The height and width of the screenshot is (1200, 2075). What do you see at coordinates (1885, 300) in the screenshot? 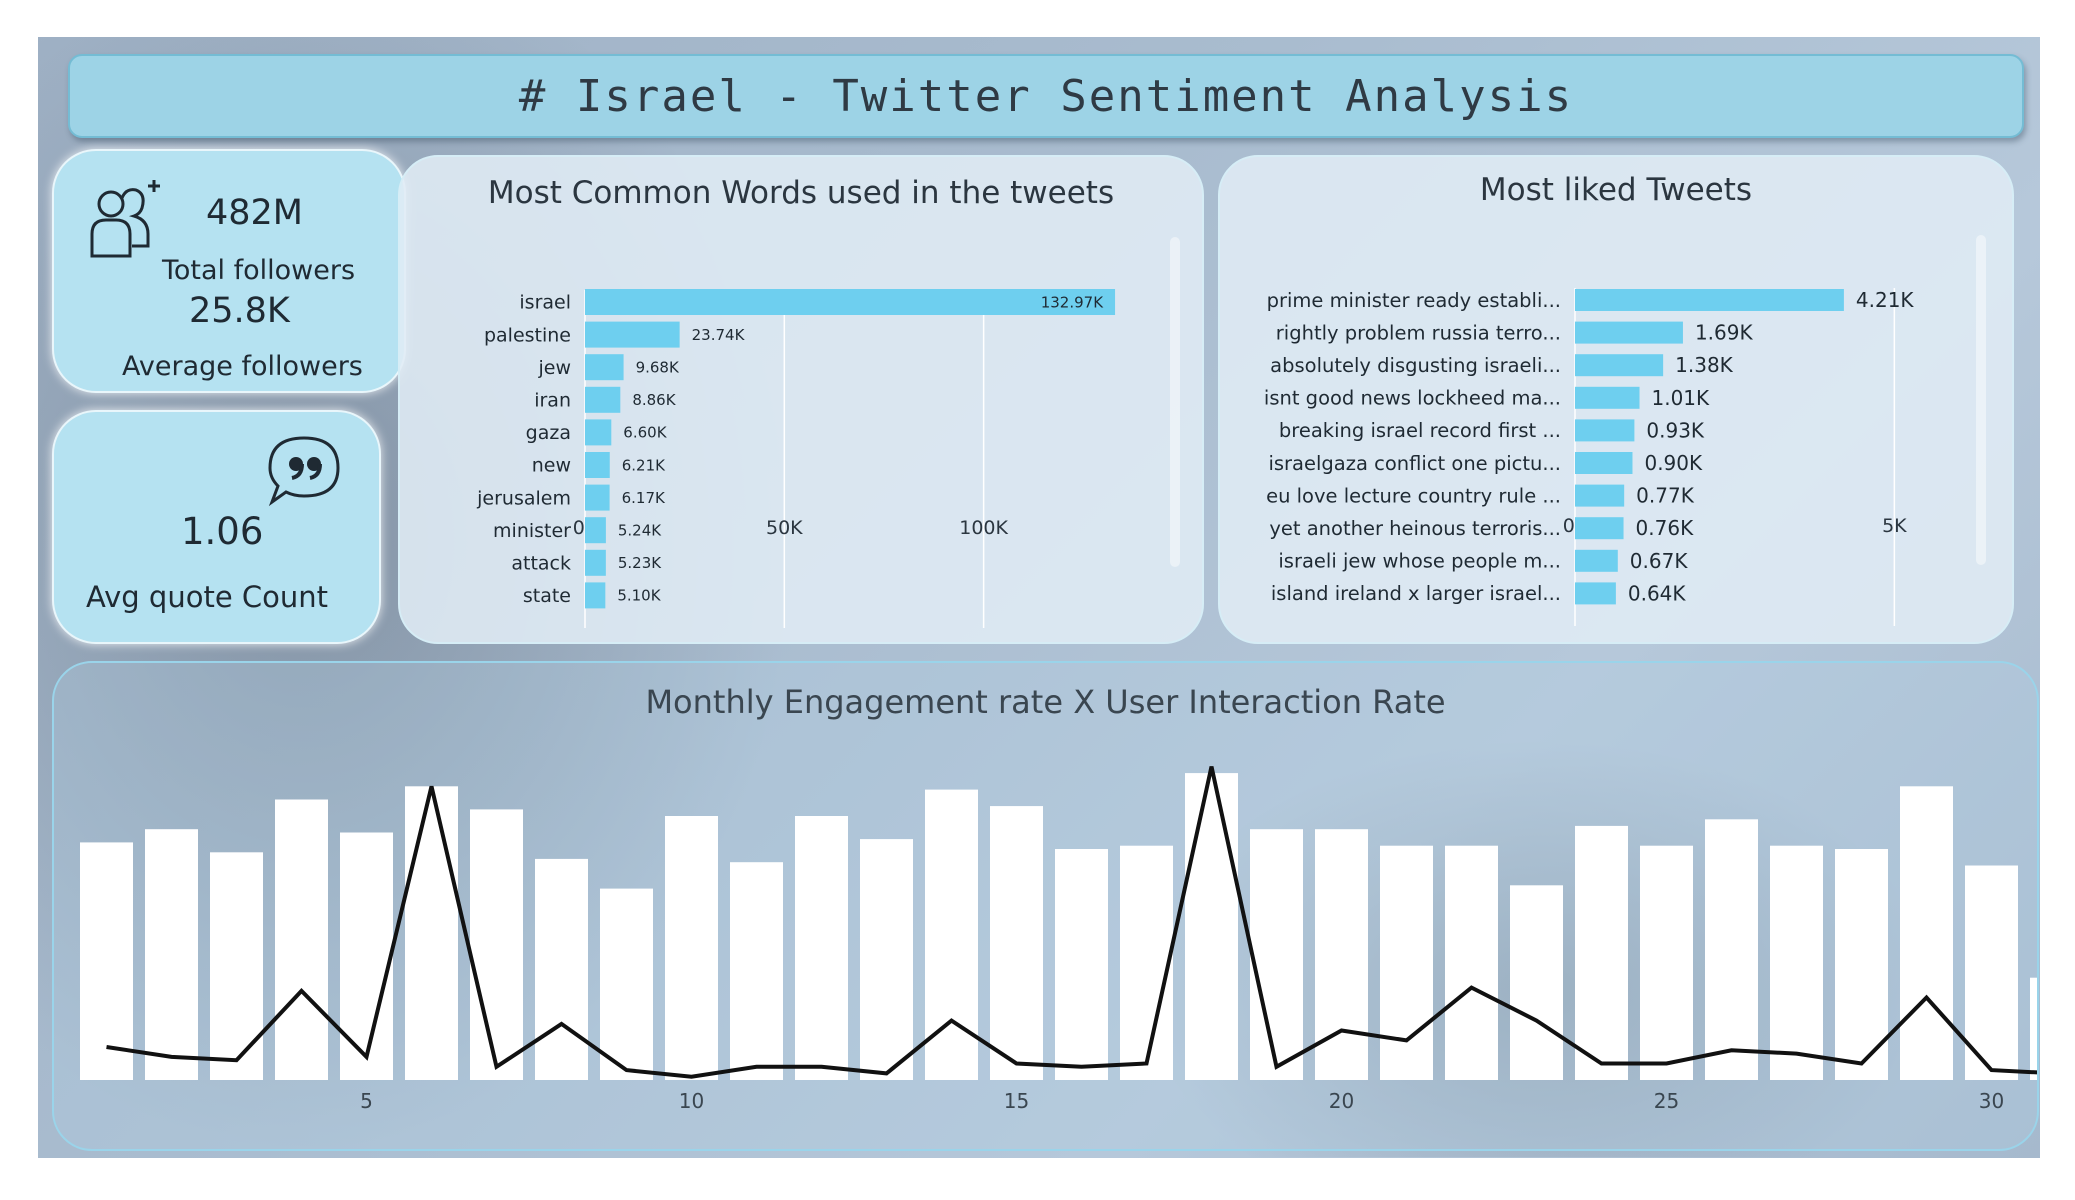
I see `data-label: 4.21K` at bounding box center [1885, 300].